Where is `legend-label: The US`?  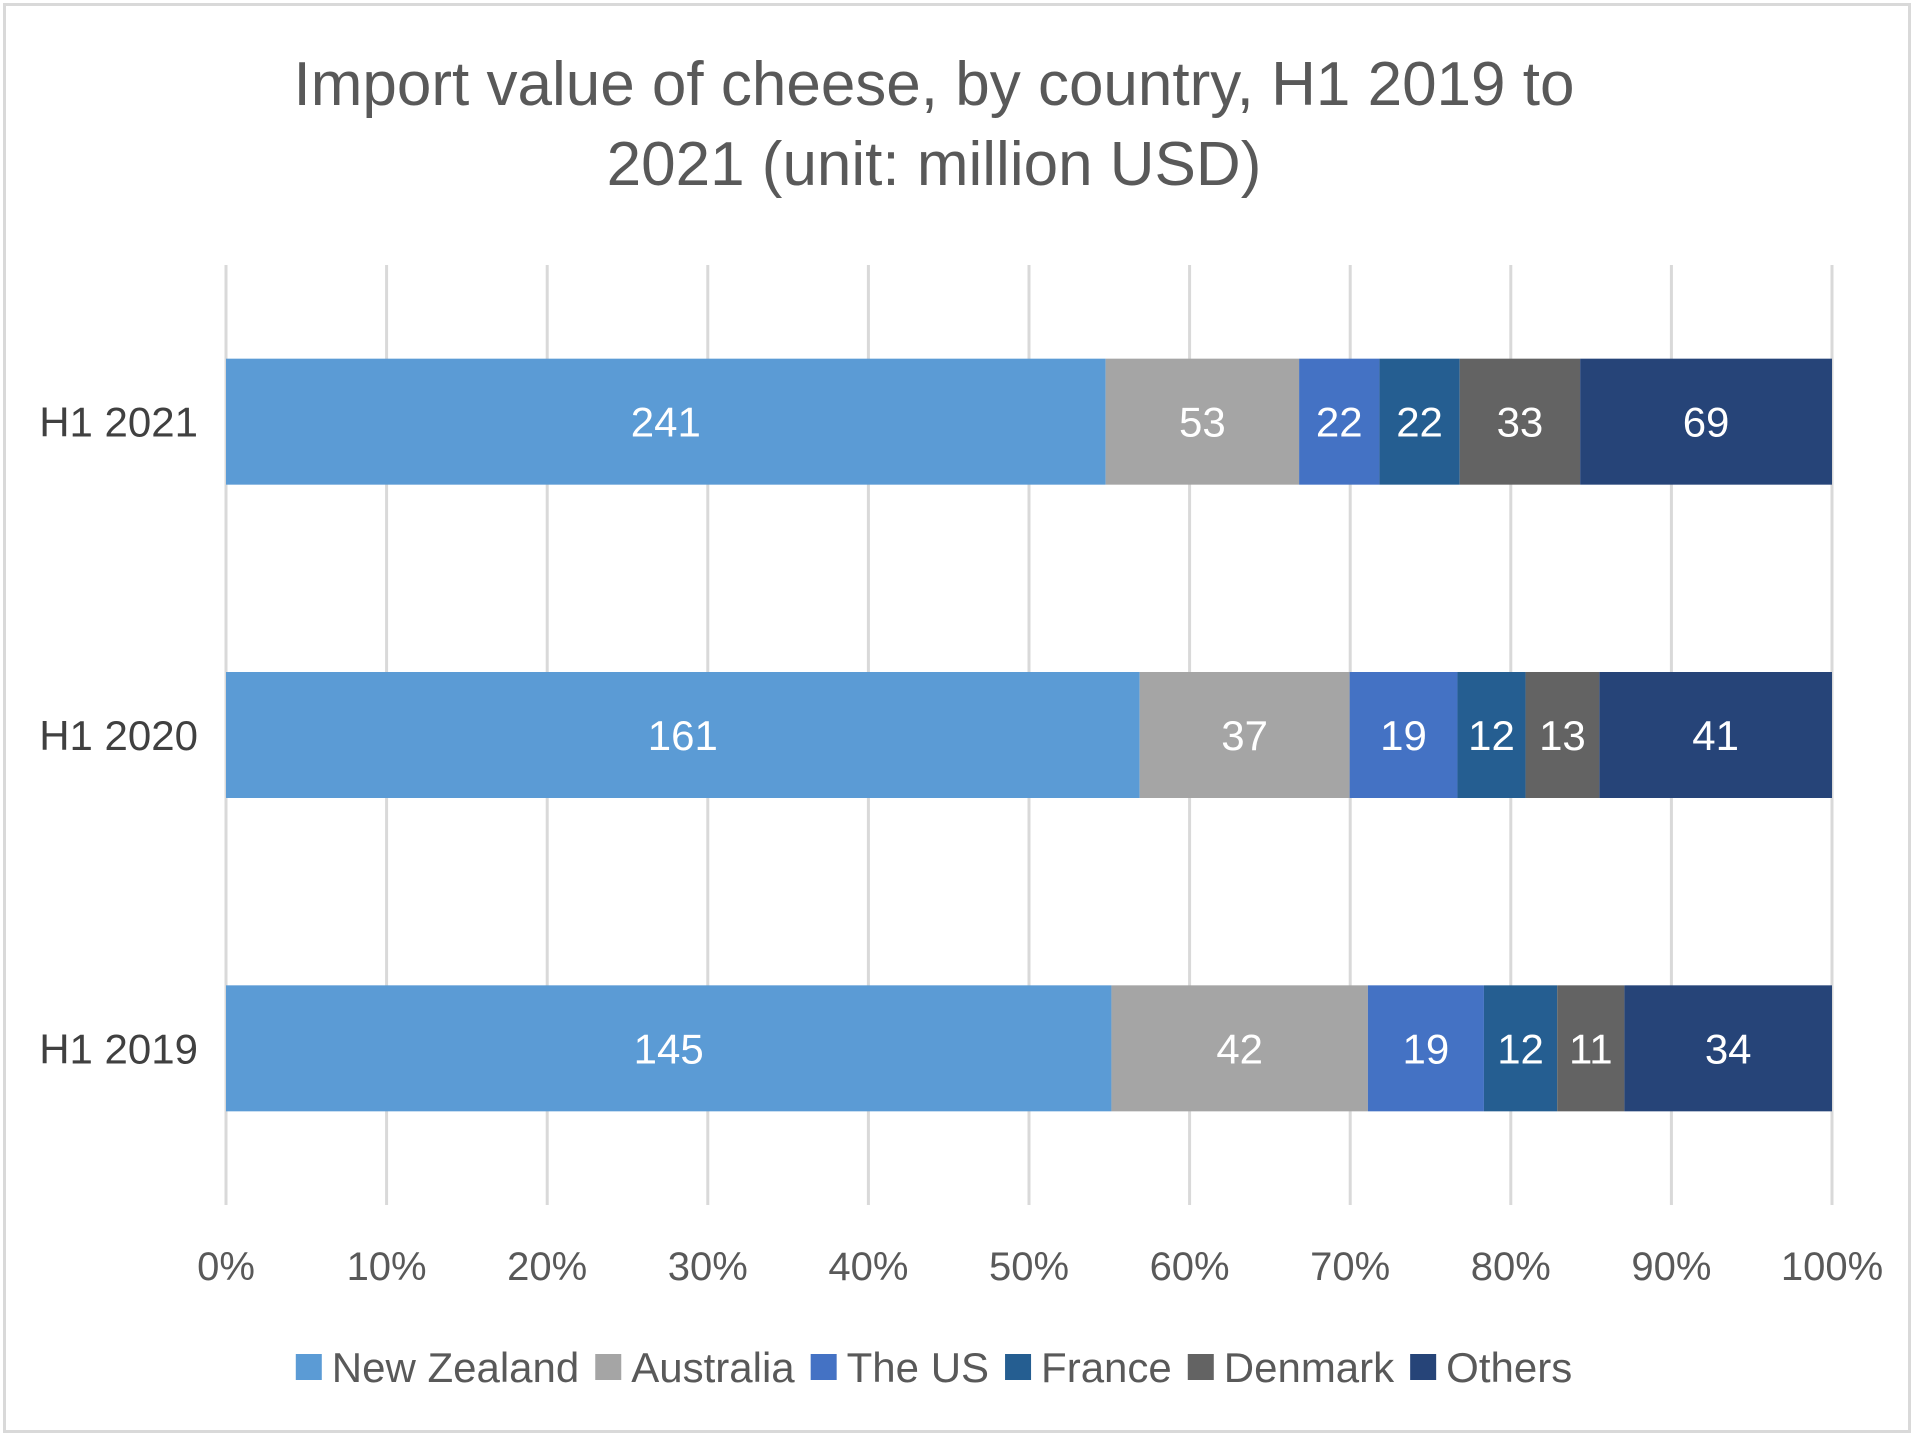
legend-label: The US is located at coordinates (918, 1367).